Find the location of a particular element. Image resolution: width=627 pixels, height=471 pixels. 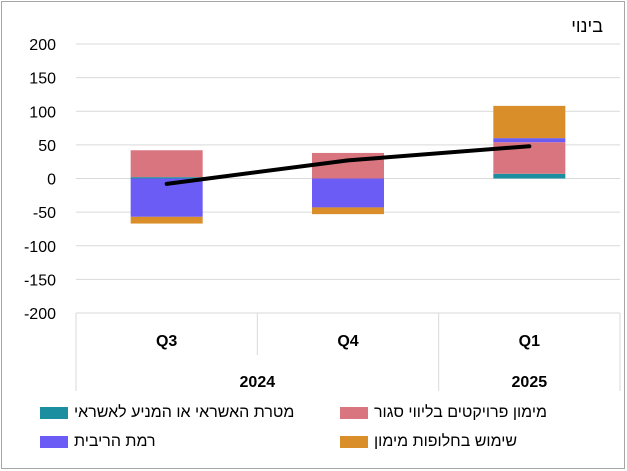

x-tick-label: Q3 is located at coordinates (166, 341).